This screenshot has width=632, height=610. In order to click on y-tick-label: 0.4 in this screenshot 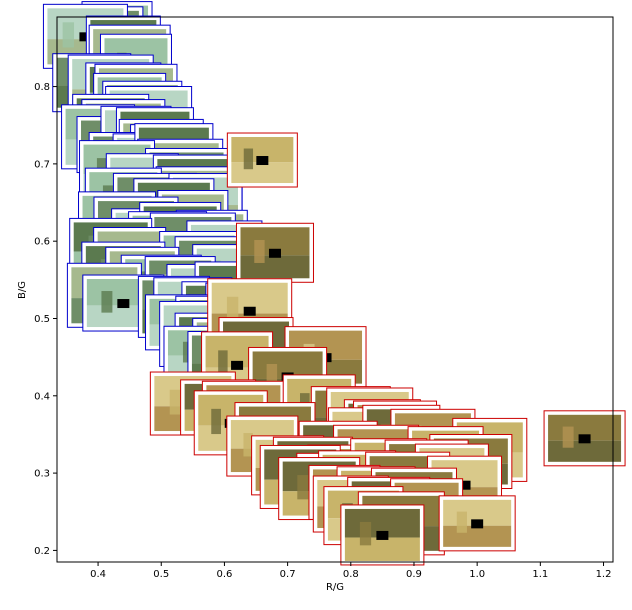, I will do `click(42, 396)`.